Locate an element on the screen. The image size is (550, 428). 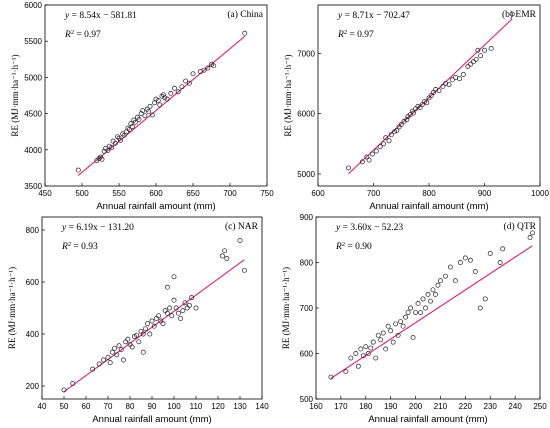
x-tick-label: 130 is located at coordinates (240, 406).